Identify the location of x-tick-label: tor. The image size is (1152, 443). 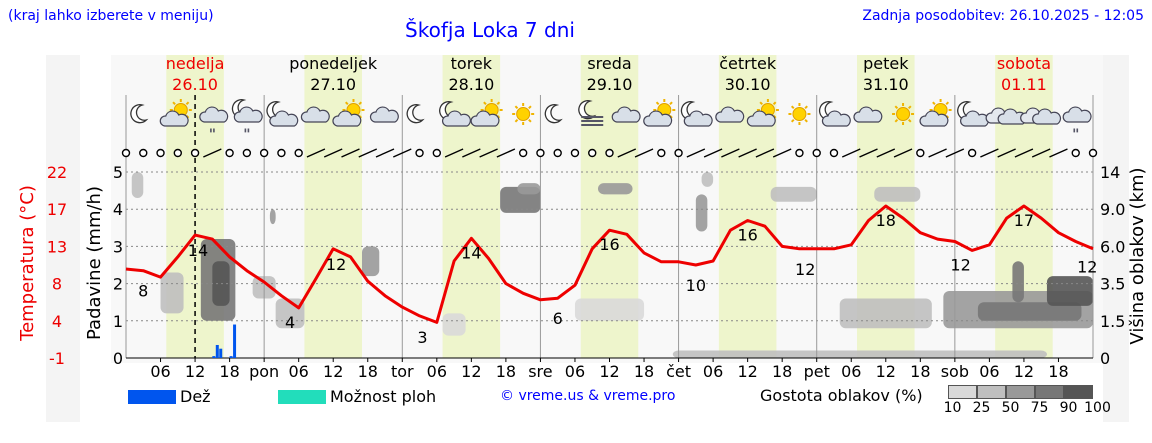
(402, 371).